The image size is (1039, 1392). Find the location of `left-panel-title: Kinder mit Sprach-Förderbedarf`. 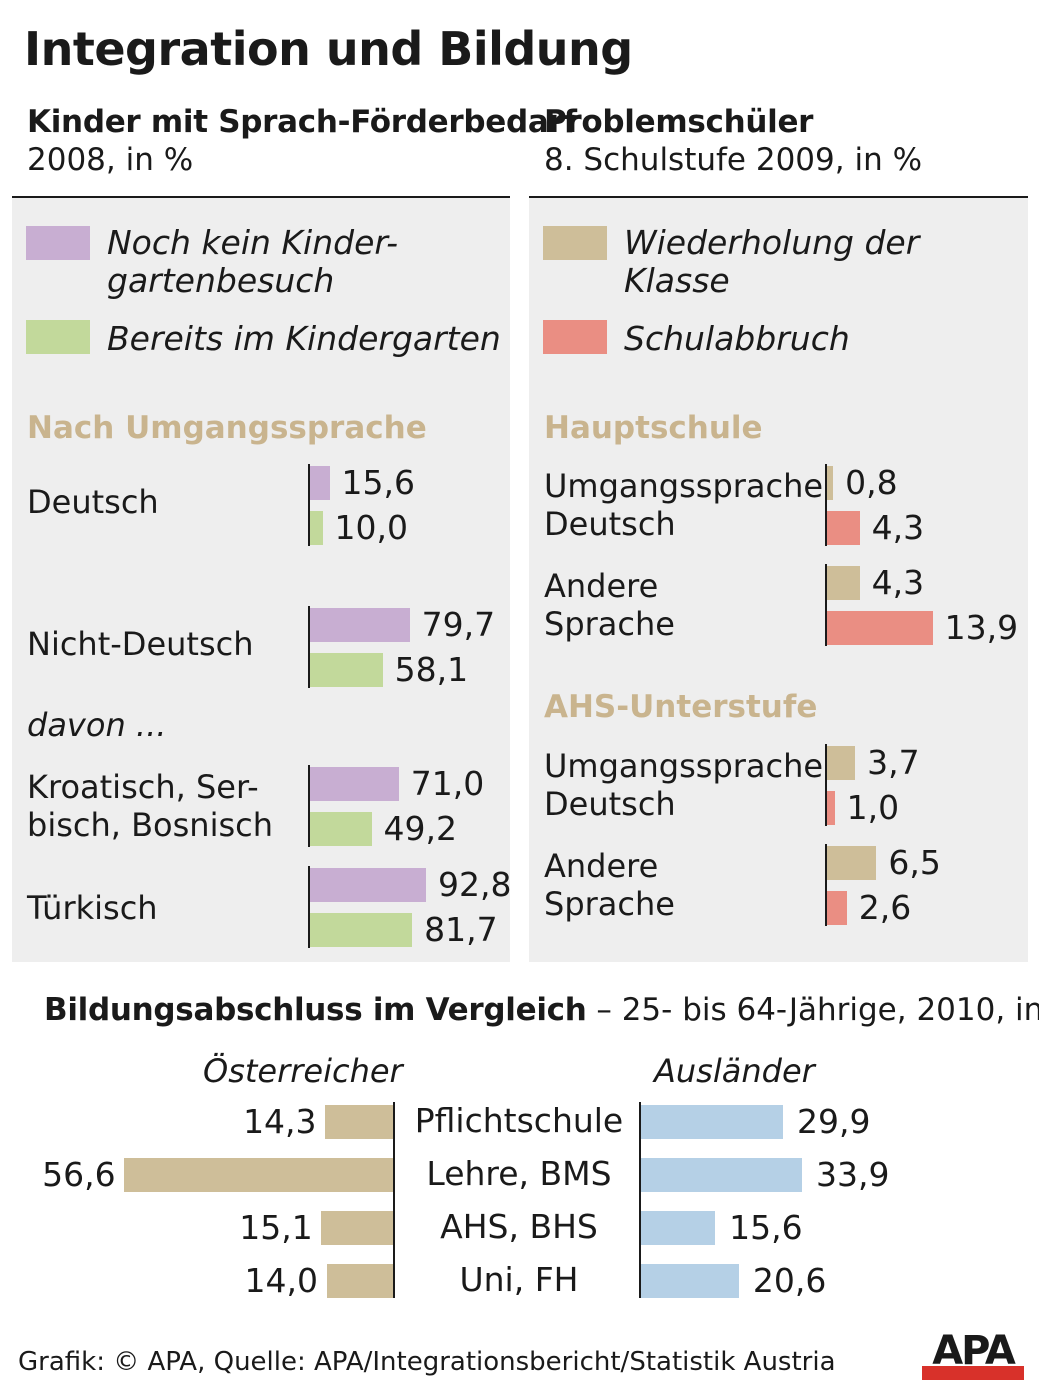

left-panel-title: Kinder mit Sprach-Förderbedarf is located at coordinates (302, 122).